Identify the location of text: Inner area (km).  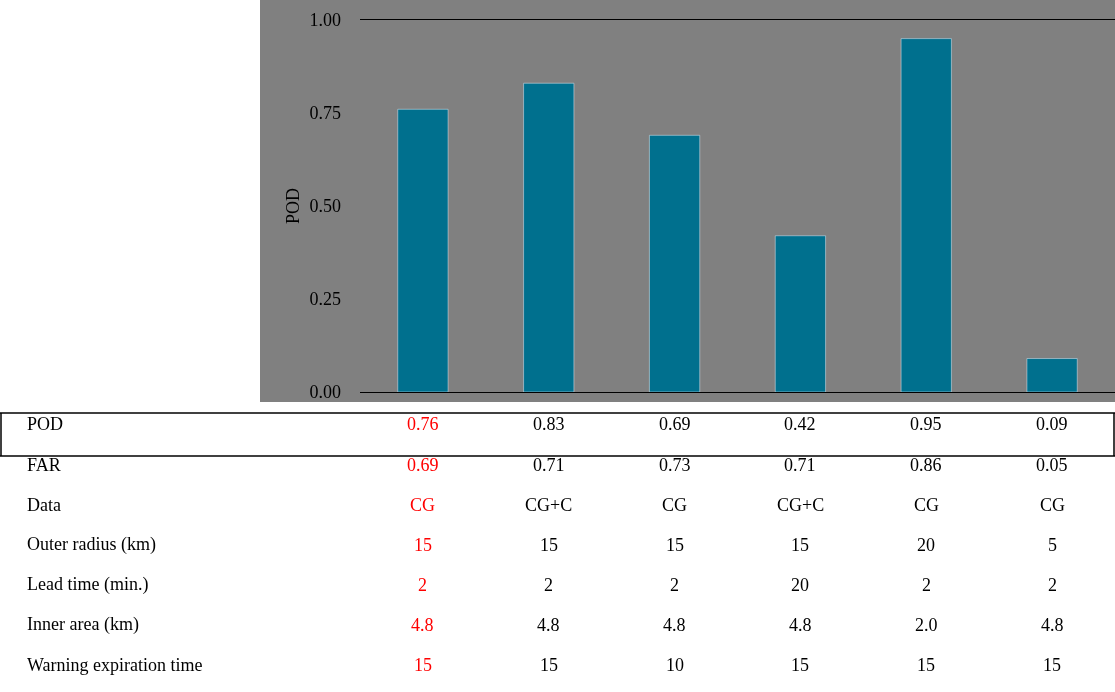
(83, 624).